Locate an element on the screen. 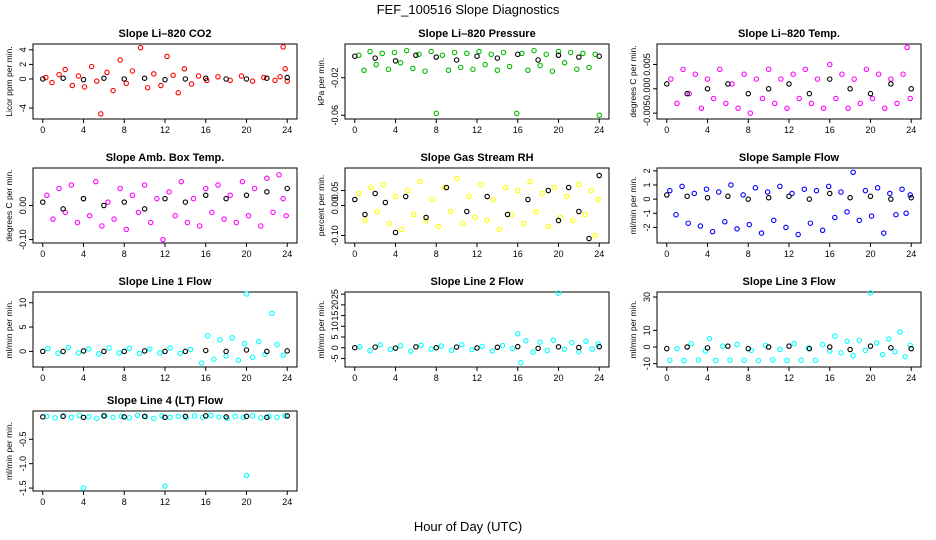 This screenshot has height=540, width=936. y-tick-label: 25 is located at coordinates (335, 294).